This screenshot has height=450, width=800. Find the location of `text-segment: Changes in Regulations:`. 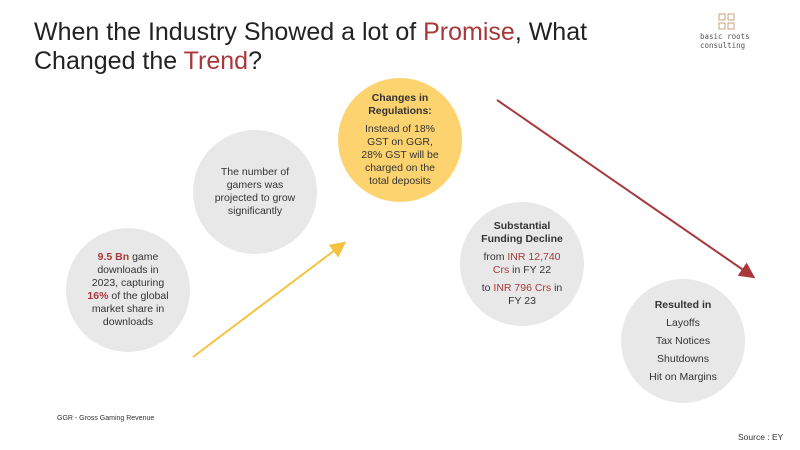

text-segment: Changes in Regulations: is located at coordinates (400, 104).